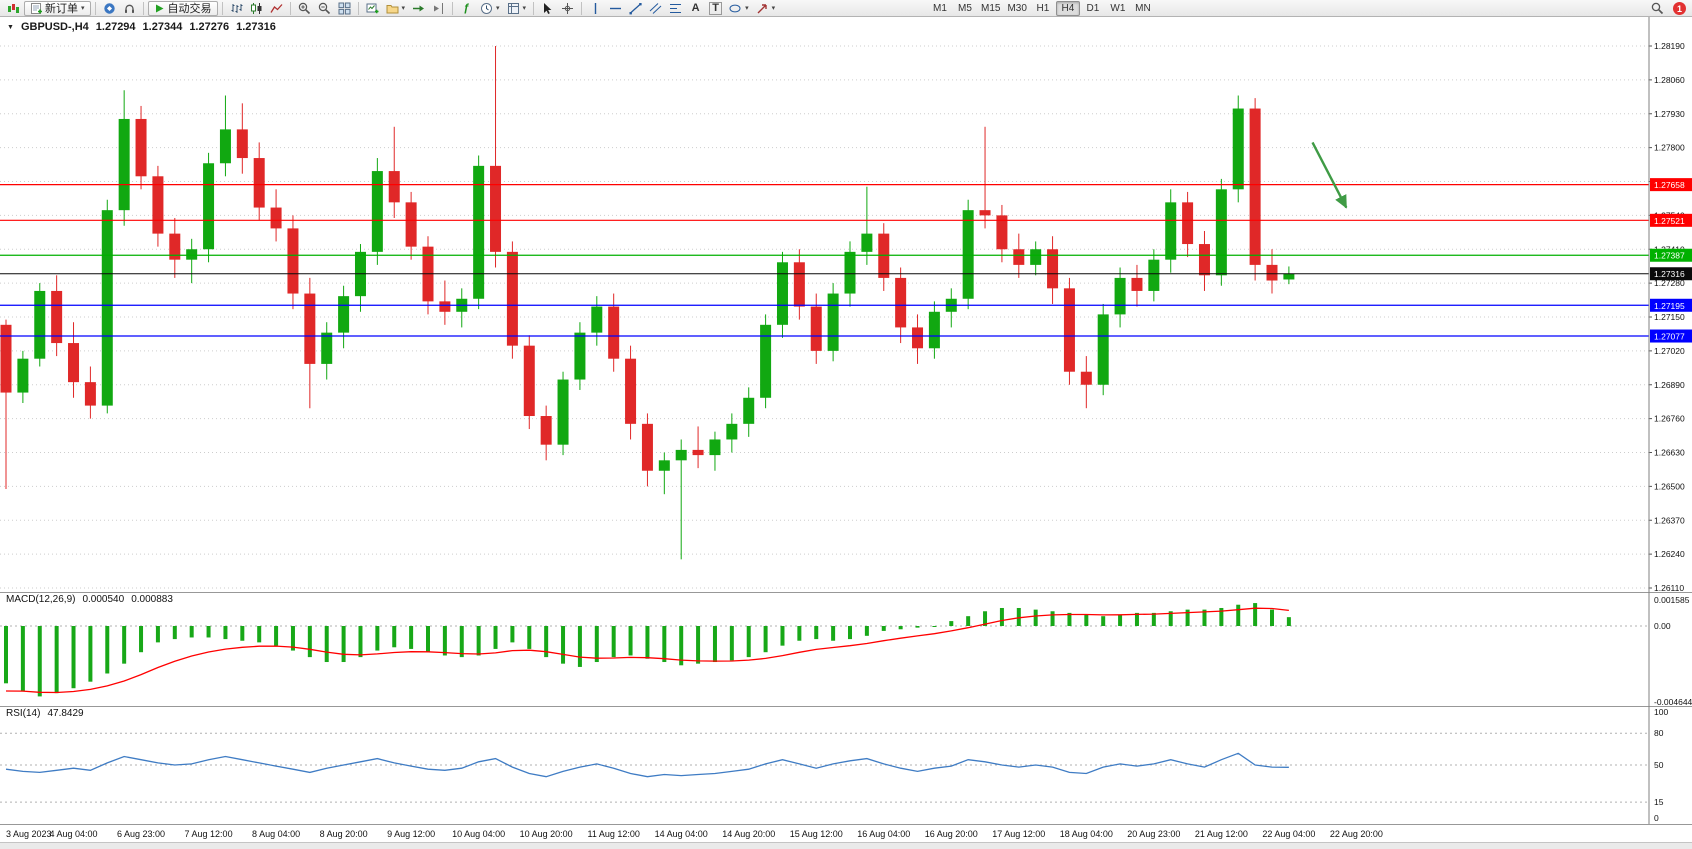 The width and height of the screenshot is (1692, 849). Describe the element at coordinates (1661, 712) in the screenshot. I see `svg-text: 100` at that location.